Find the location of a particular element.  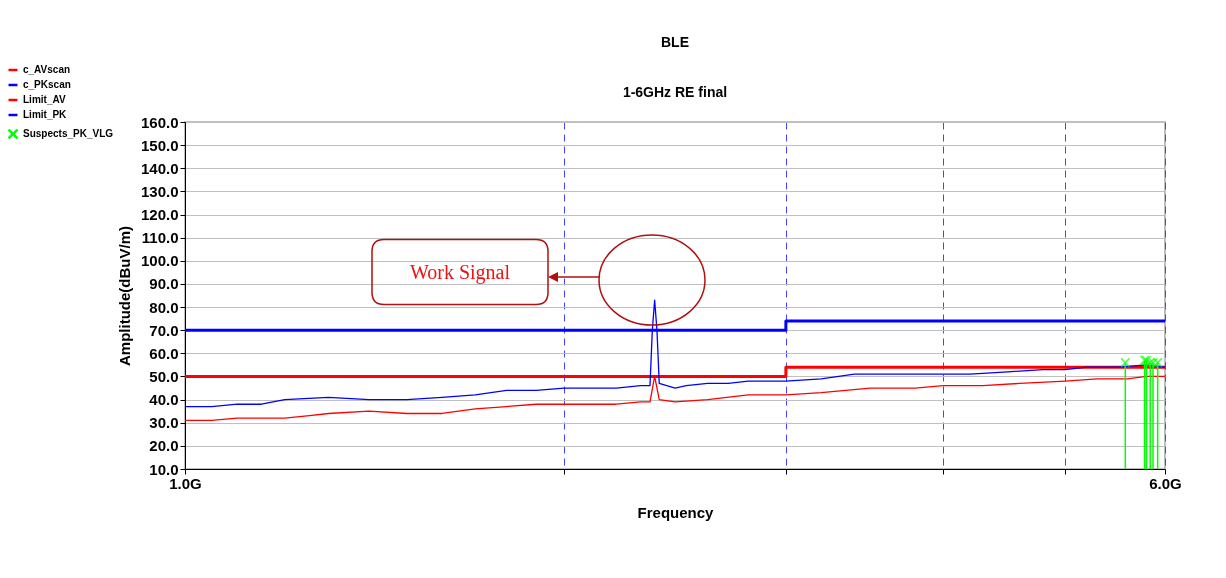

y-tick-label: 90.0 is located at coordinates (164, 284).